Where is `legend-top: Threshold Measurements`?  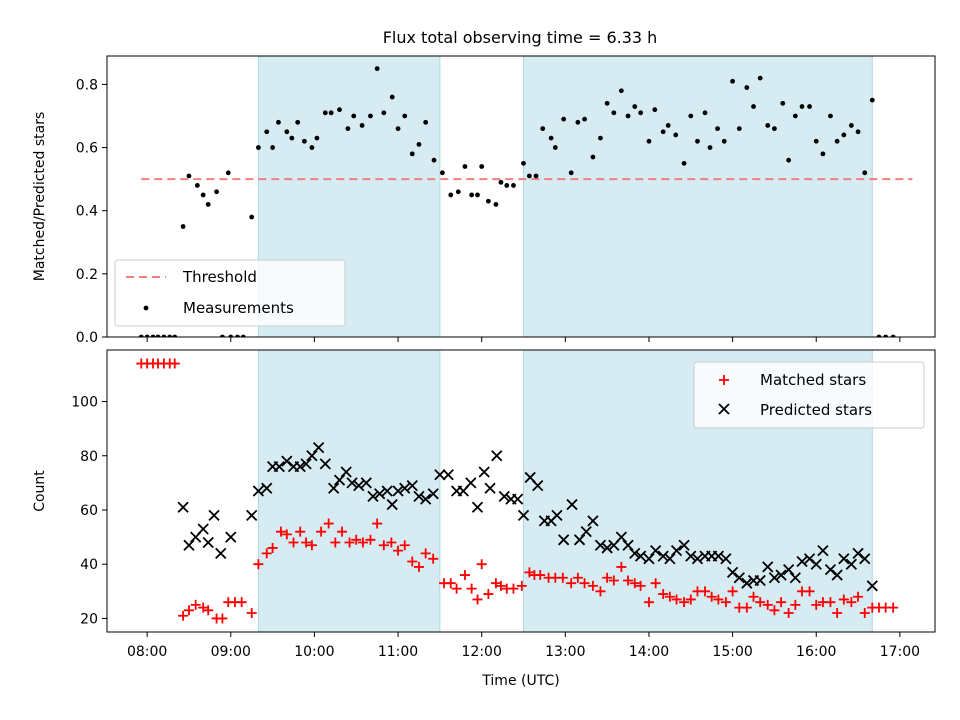 legend-top: Threshold Measurements is located at coordinates (230, 293).